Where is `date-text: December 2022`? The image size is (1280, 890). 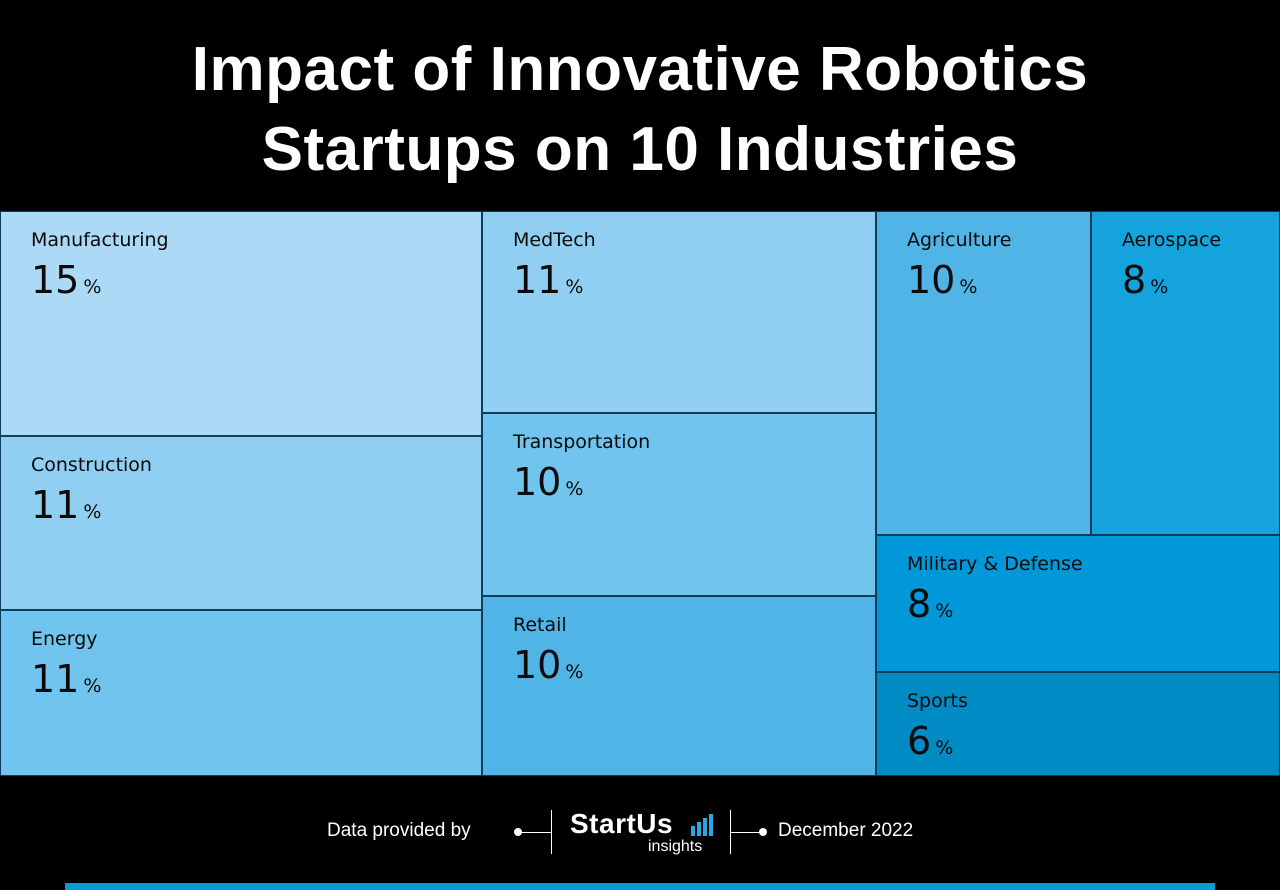 date-text: December 2022 is located at coordinates (846, 830).